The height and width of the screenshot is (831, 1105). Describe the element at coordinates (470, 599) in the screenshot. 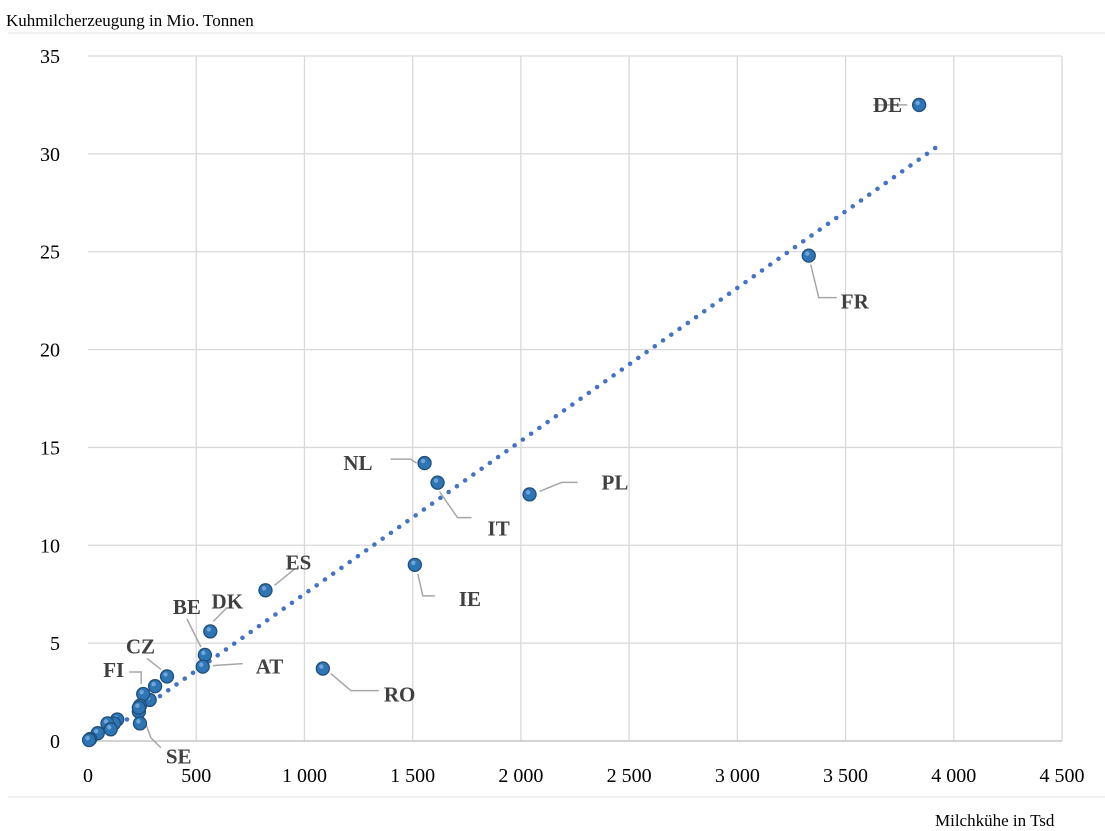

I see `data-label: IE` at that location.